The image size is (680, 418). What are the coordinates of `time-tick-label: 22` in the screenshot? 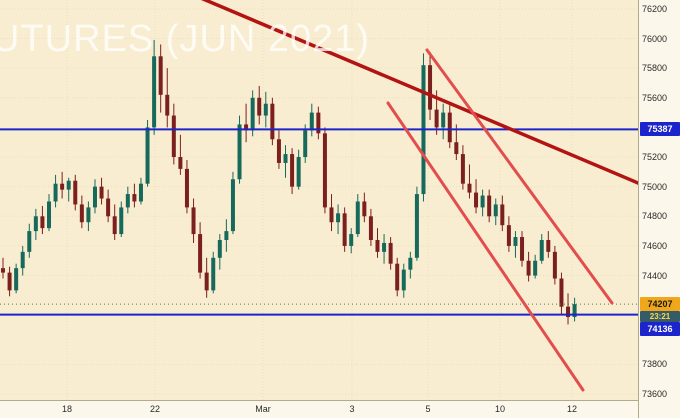 It's located at (155, 409).